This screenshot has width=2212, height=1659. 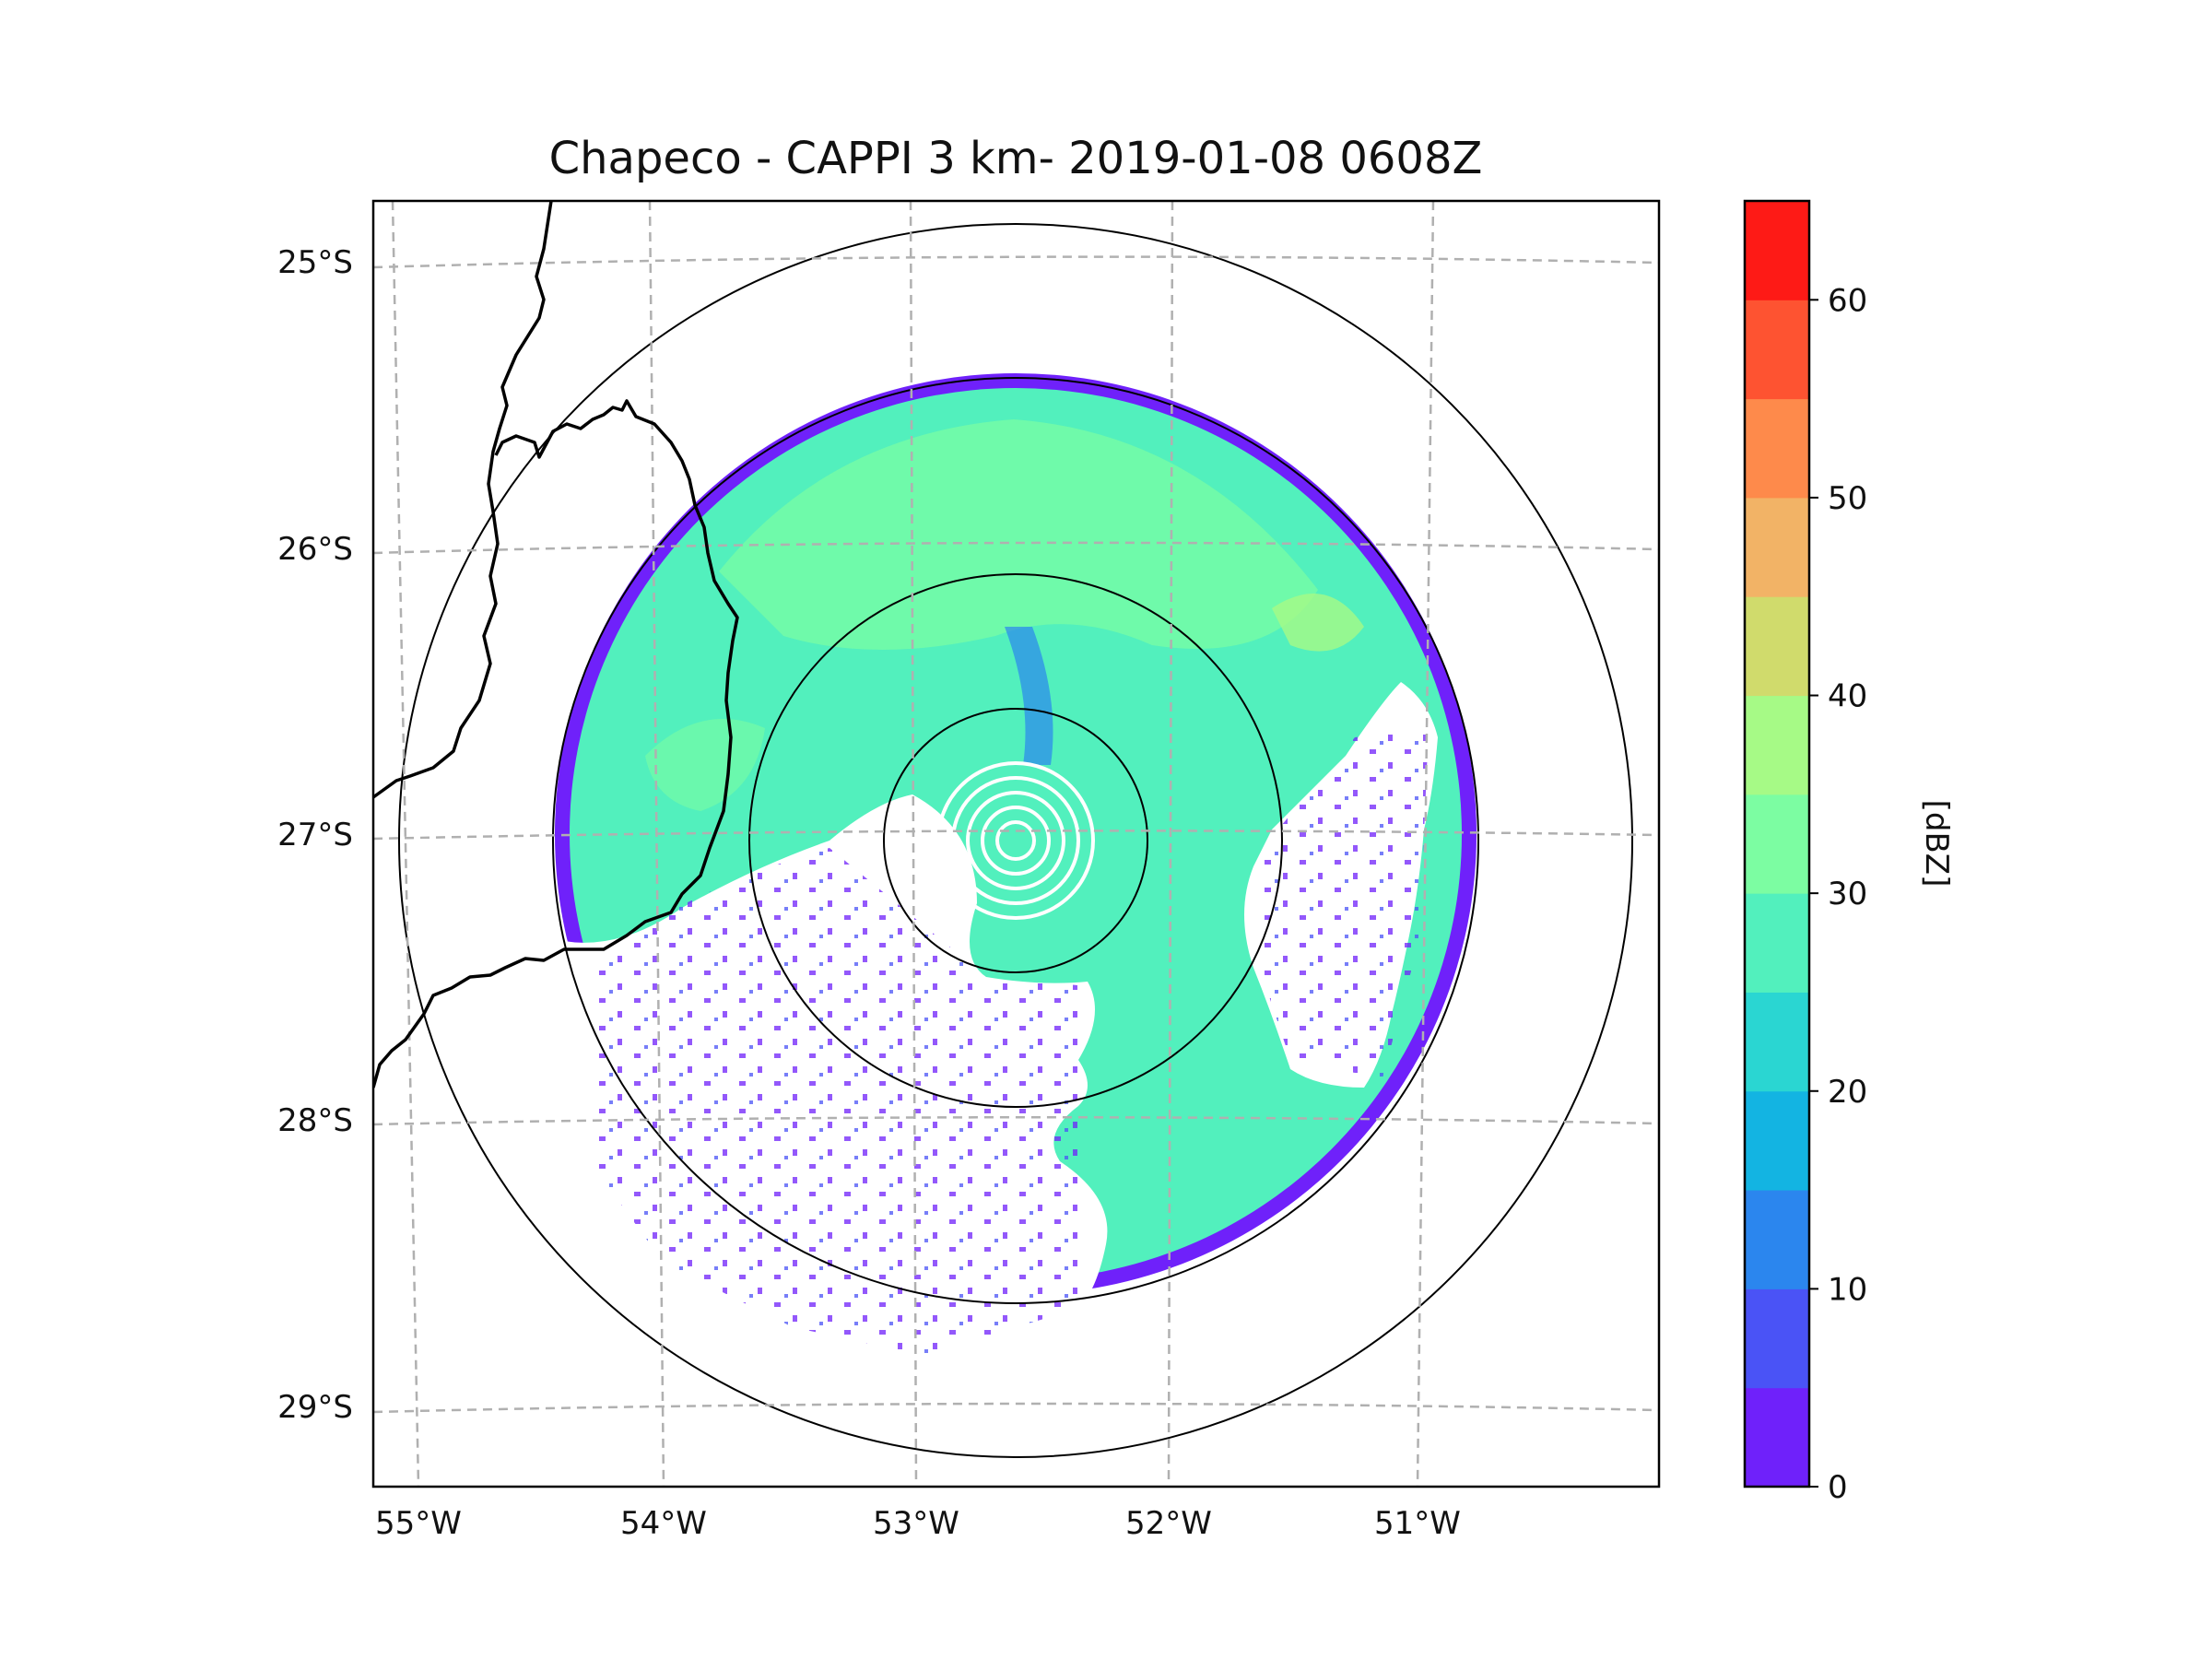 I want to click on speckle-sw, so click(x=839, y=1101).